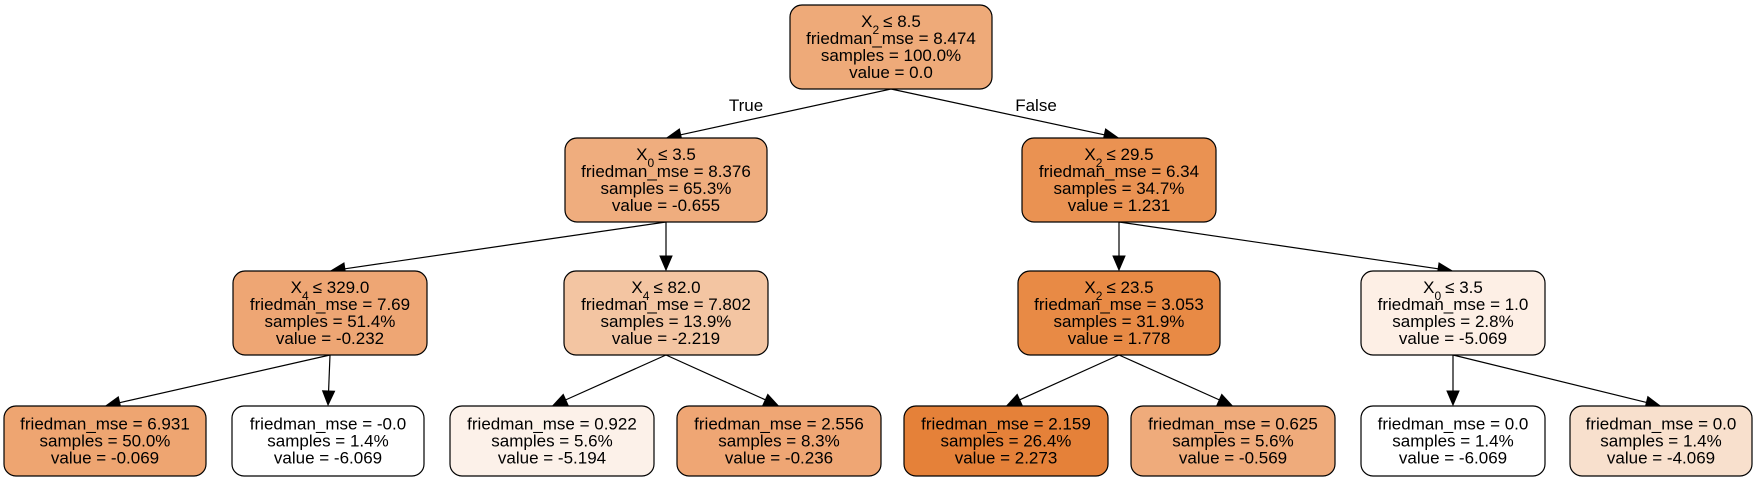 The height and width of the screenshot is (481, 1758). Describe the element at coordinates (676, 287) in the screenshot. I see `split-threshold: ≤ 82.0` at that location.